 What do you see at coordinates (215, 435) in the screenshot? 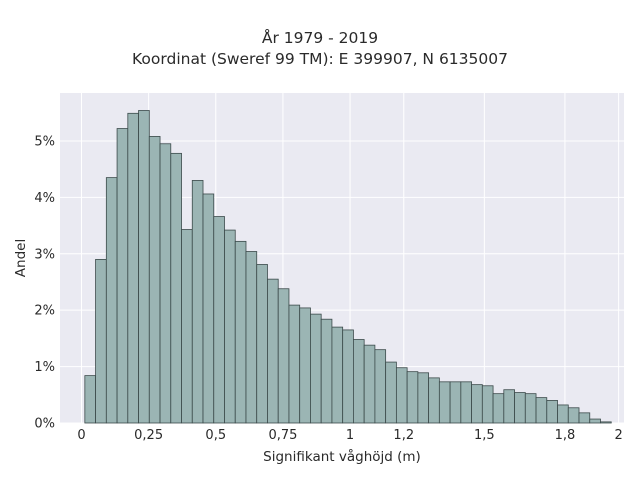
I see `x-tick-label: 0,5` at bounding box center [215, 435].